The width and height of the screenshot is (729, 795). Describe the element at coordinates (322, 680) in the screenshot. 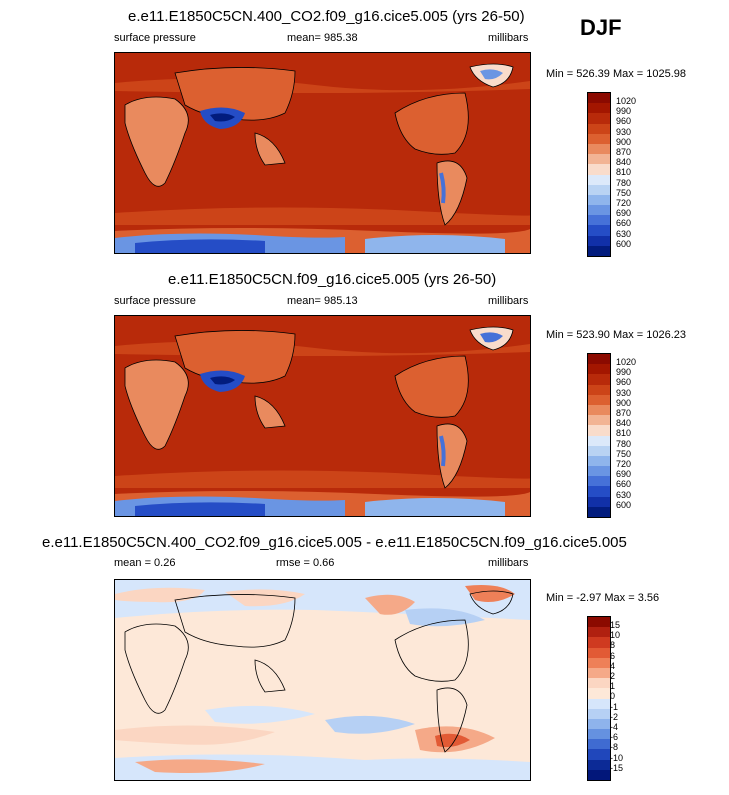

I see `panel-3-map` at that location.